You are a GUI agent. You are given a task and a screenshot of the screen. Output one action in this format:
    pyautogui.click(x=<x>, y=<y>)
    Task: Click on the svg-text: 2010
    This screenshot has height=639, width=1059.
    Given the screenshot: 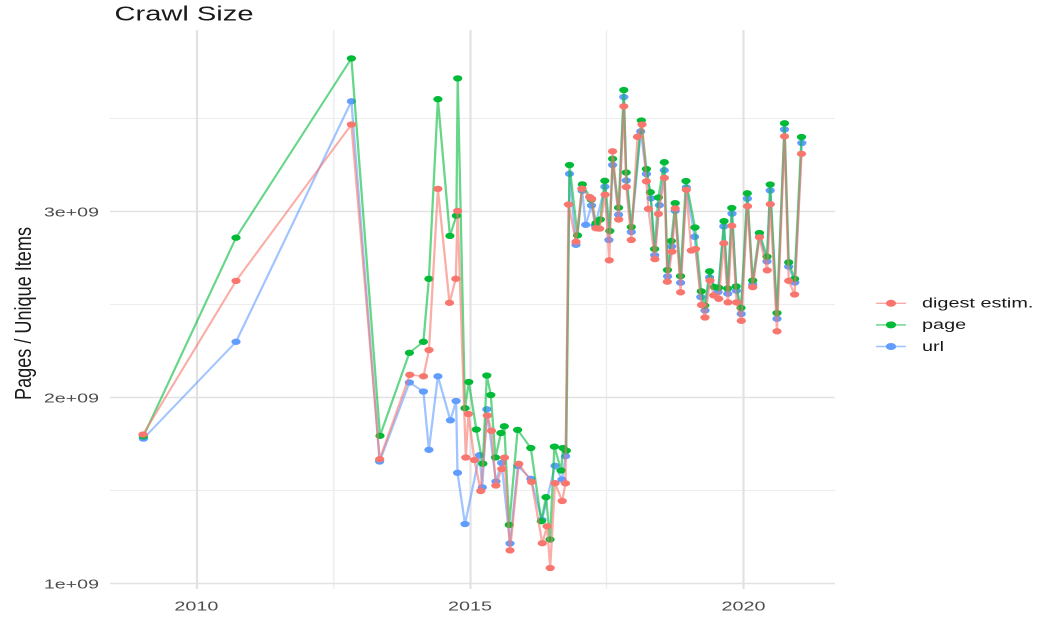 What is the action you would take?
    pyautogui.click(x=196, y=605)
    